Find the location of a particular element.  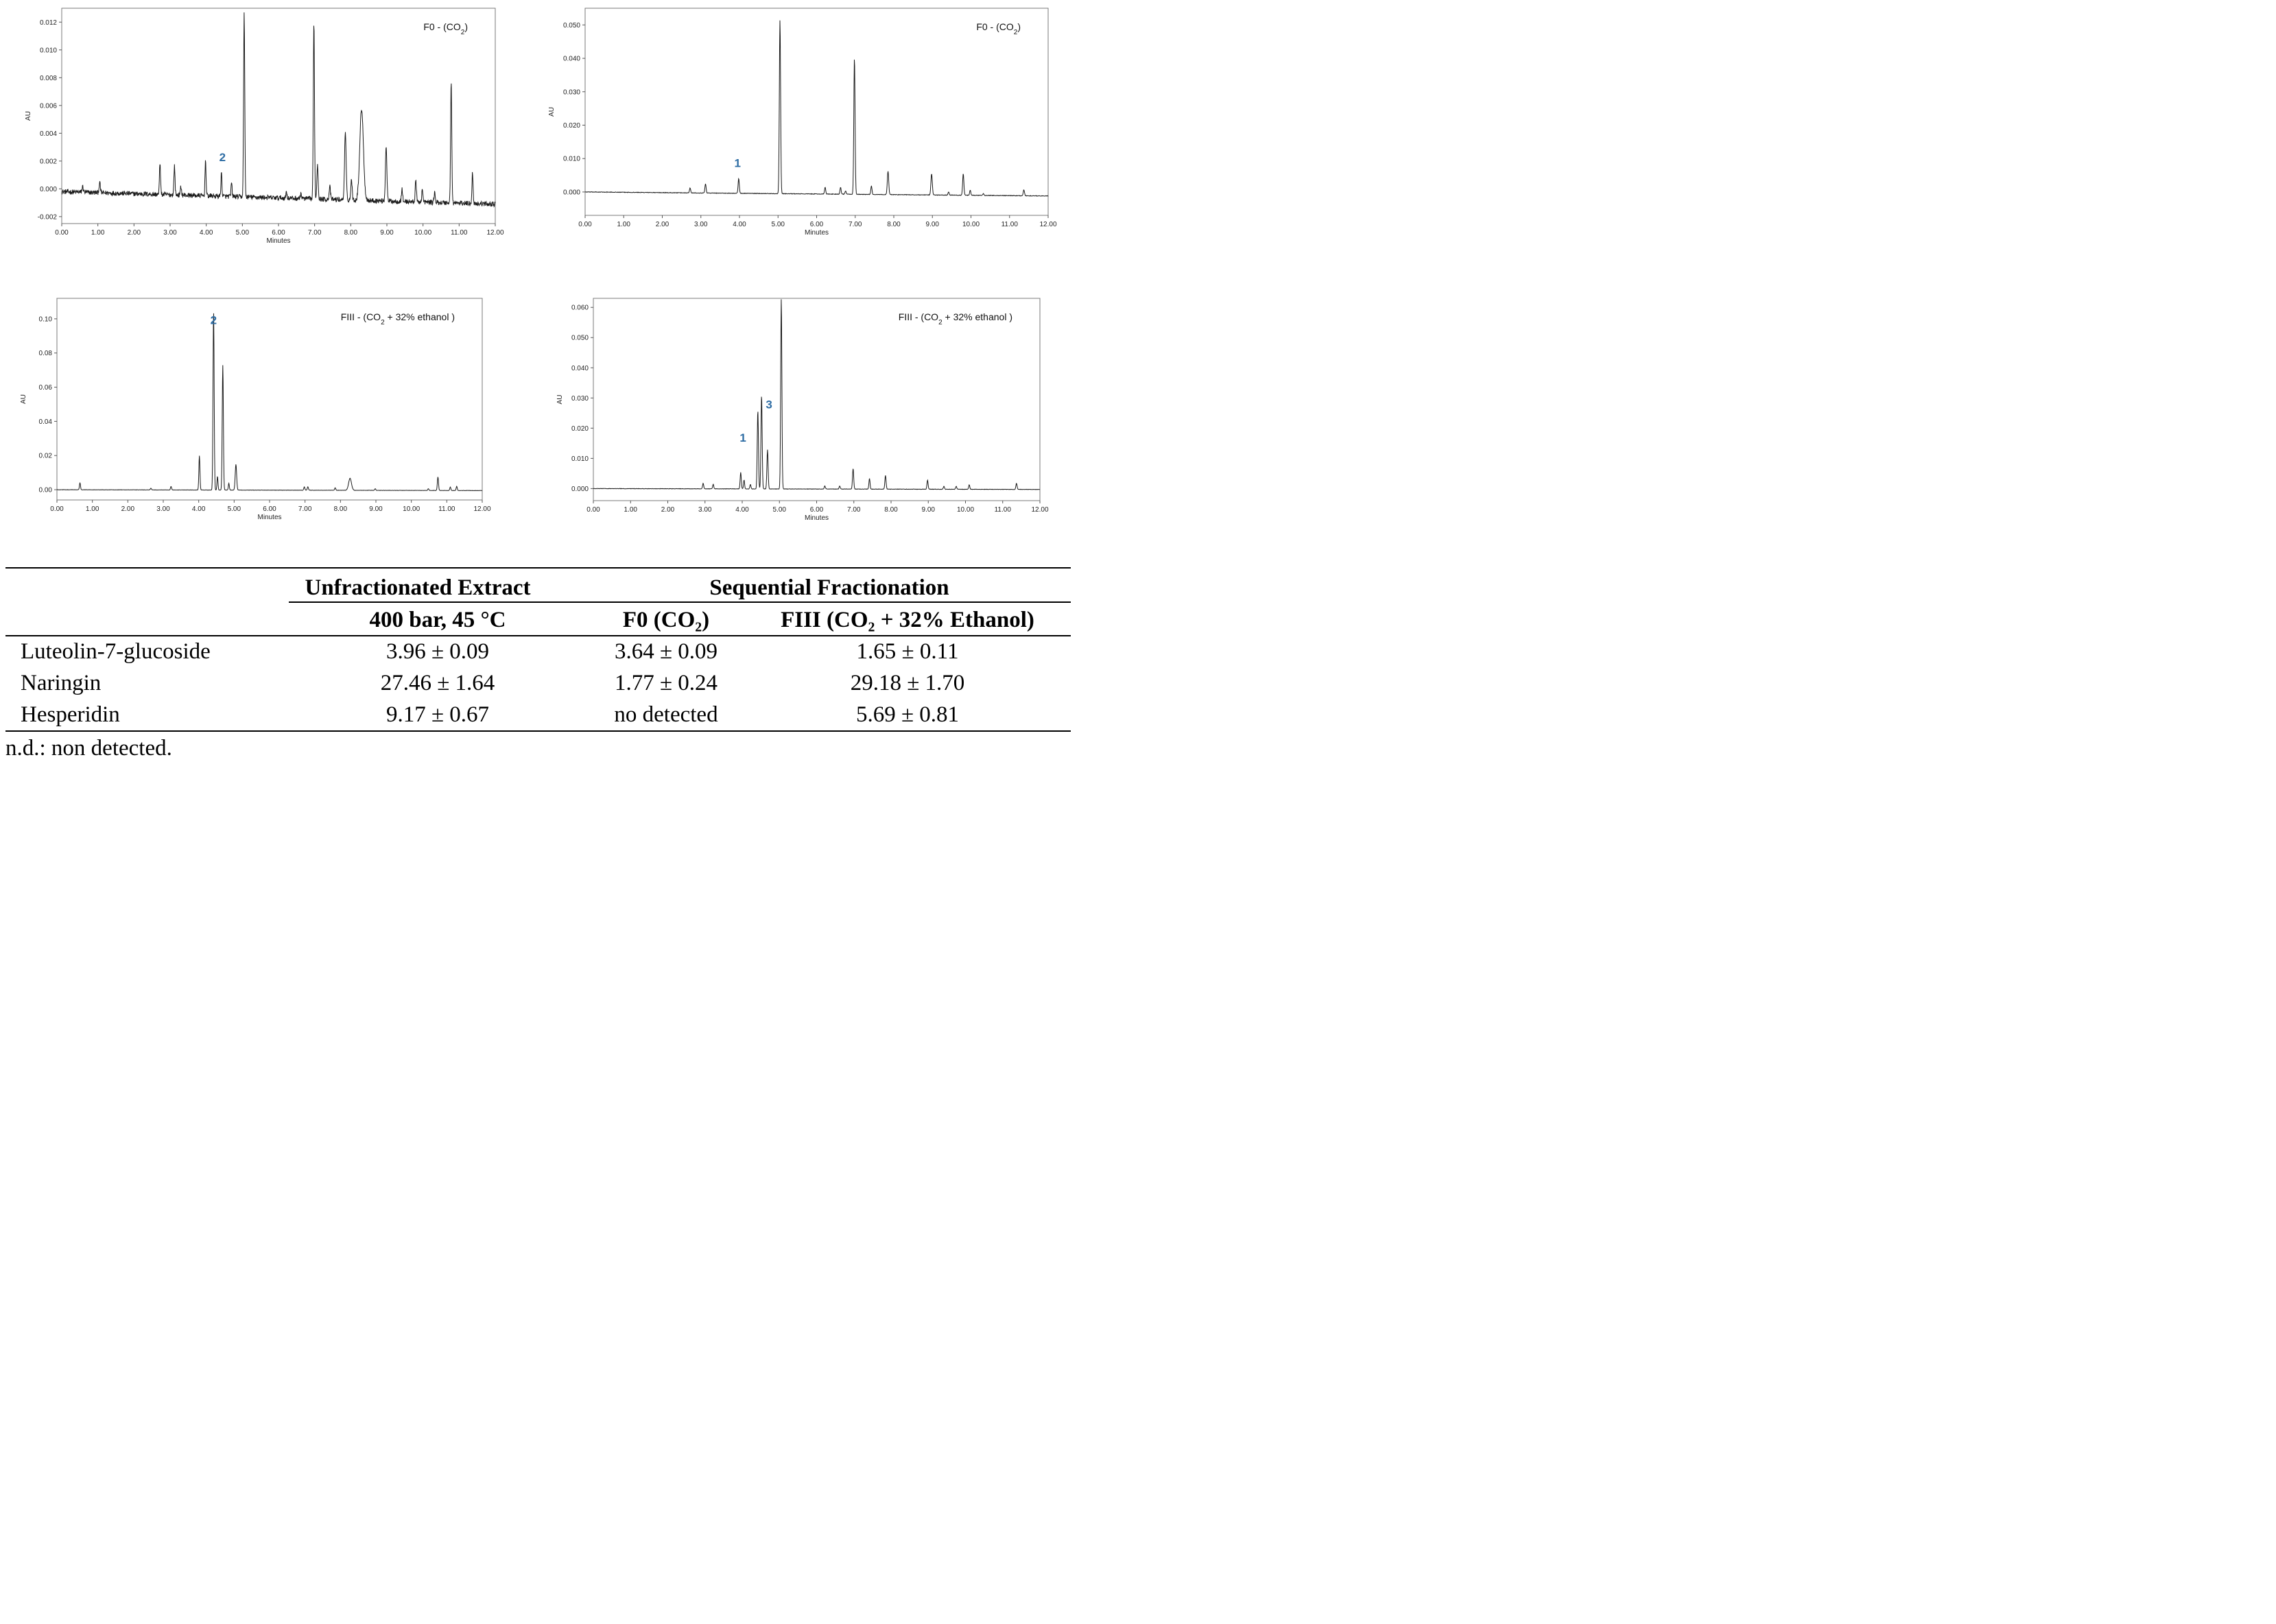

group-header-underline is located at coordinates (680, 602).